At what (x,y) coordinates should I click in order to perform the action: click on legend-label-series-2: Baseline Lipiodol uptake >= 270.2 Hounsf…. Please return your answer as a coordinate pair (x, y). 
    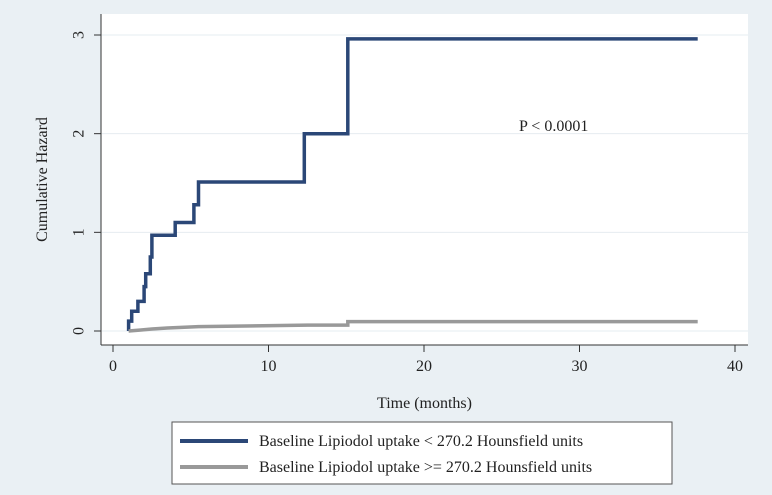
    Looking at the image, I should click on (425, 467).